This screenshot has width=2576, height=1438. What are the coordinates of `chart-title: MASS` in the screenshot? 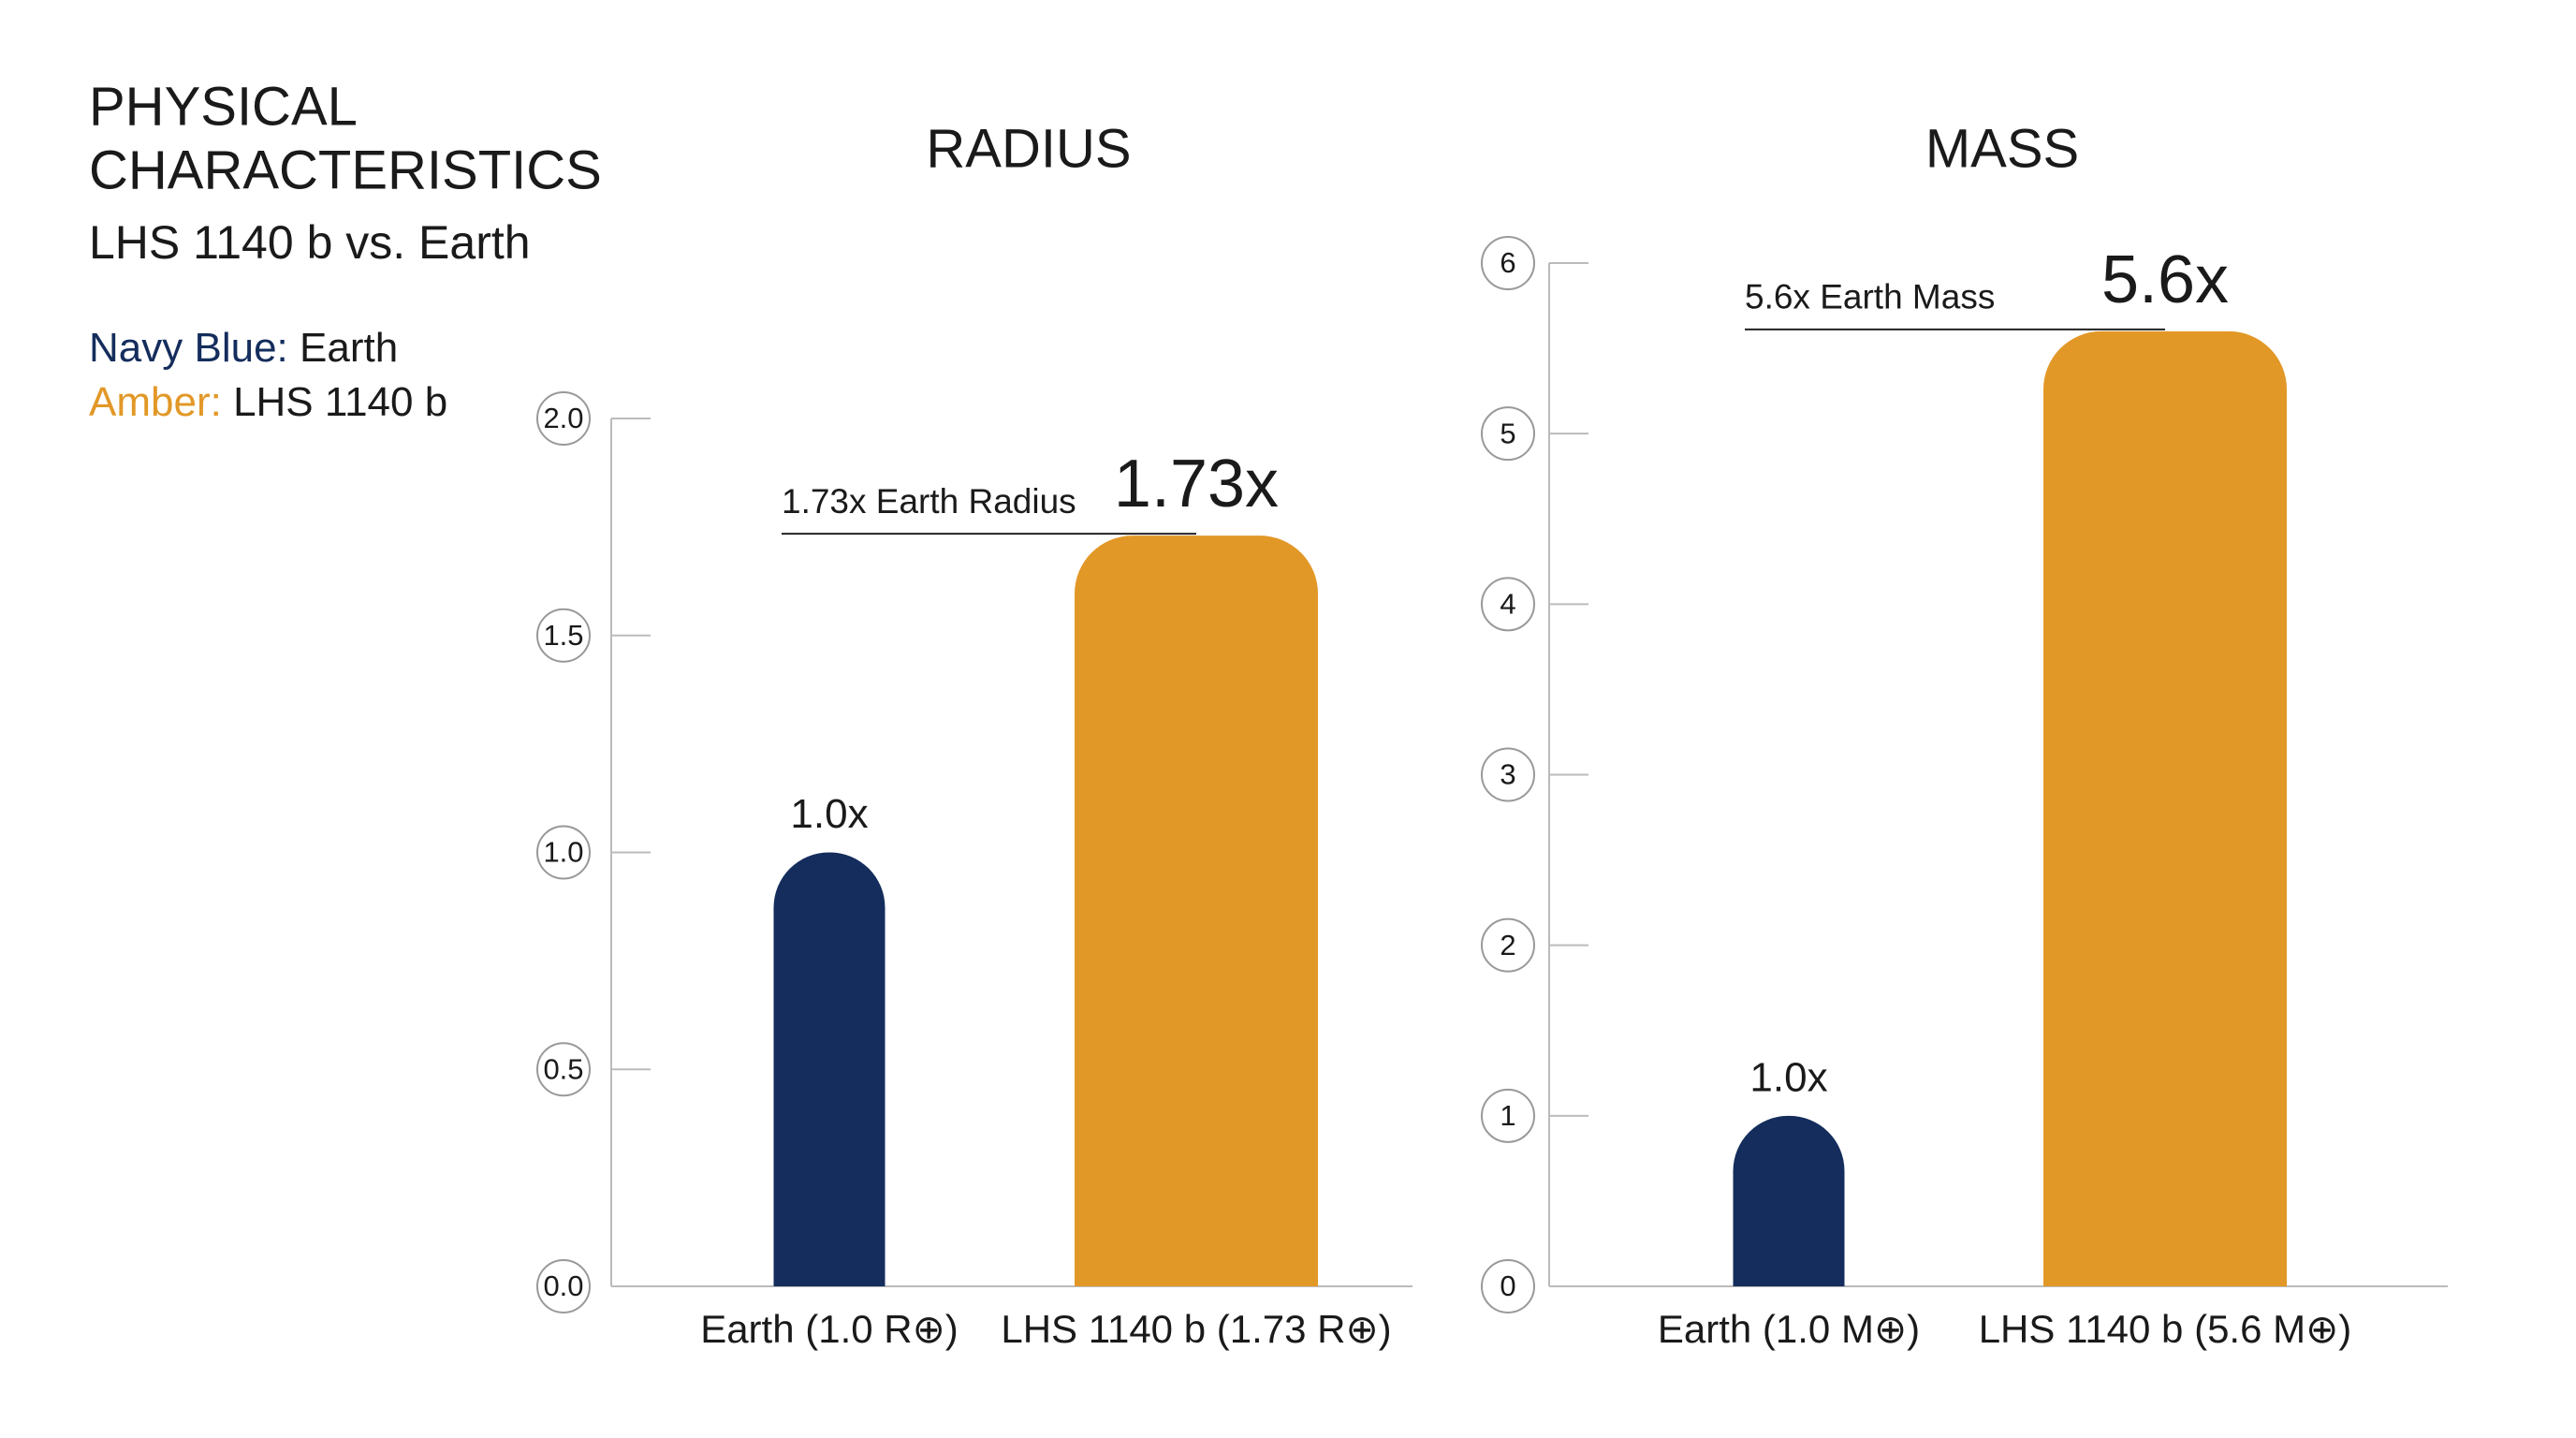 It's located at (2002, 148).